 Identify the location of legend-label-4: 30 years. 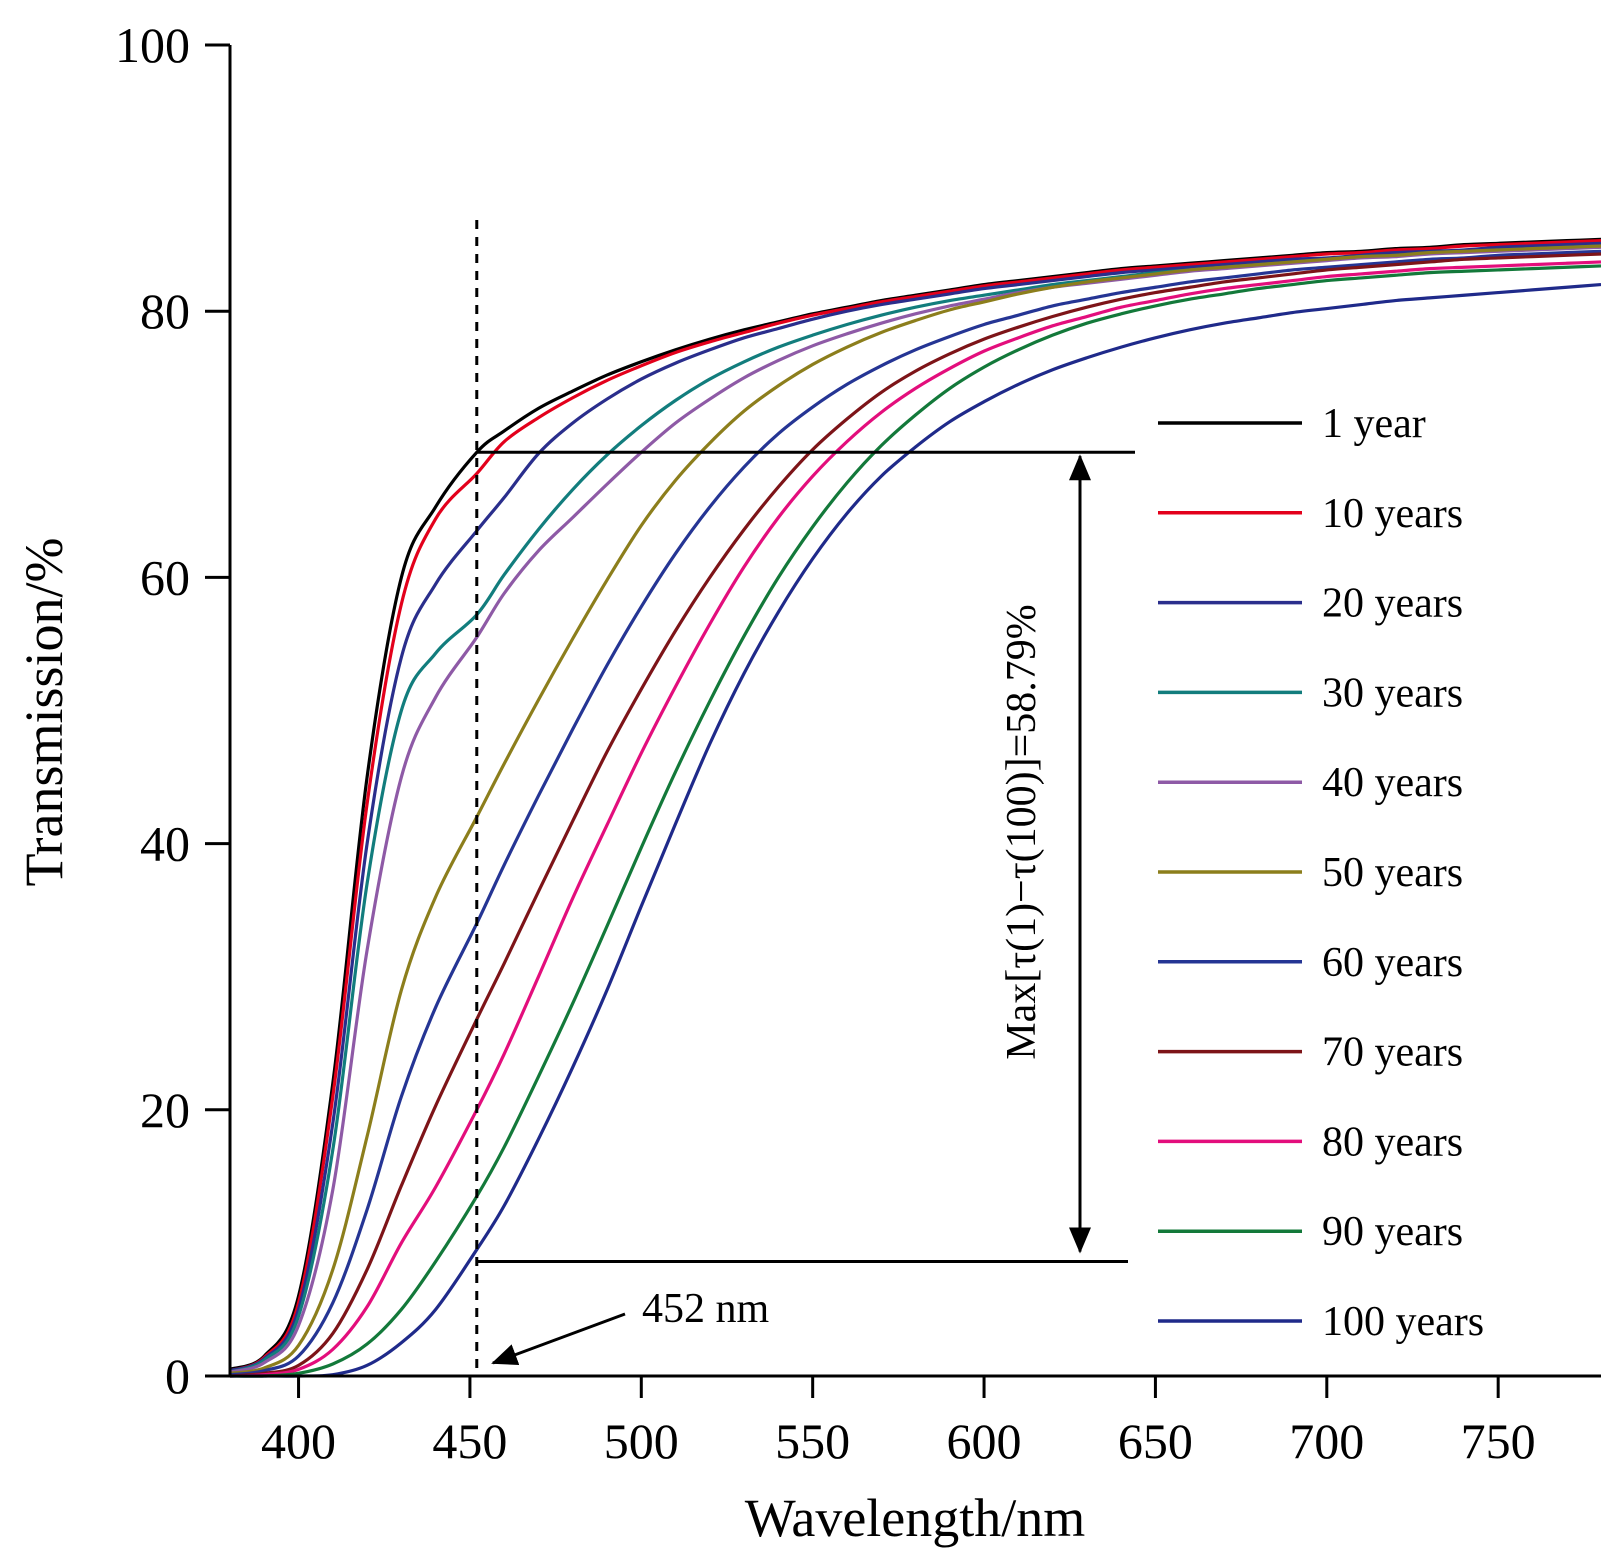
(1392, 693).